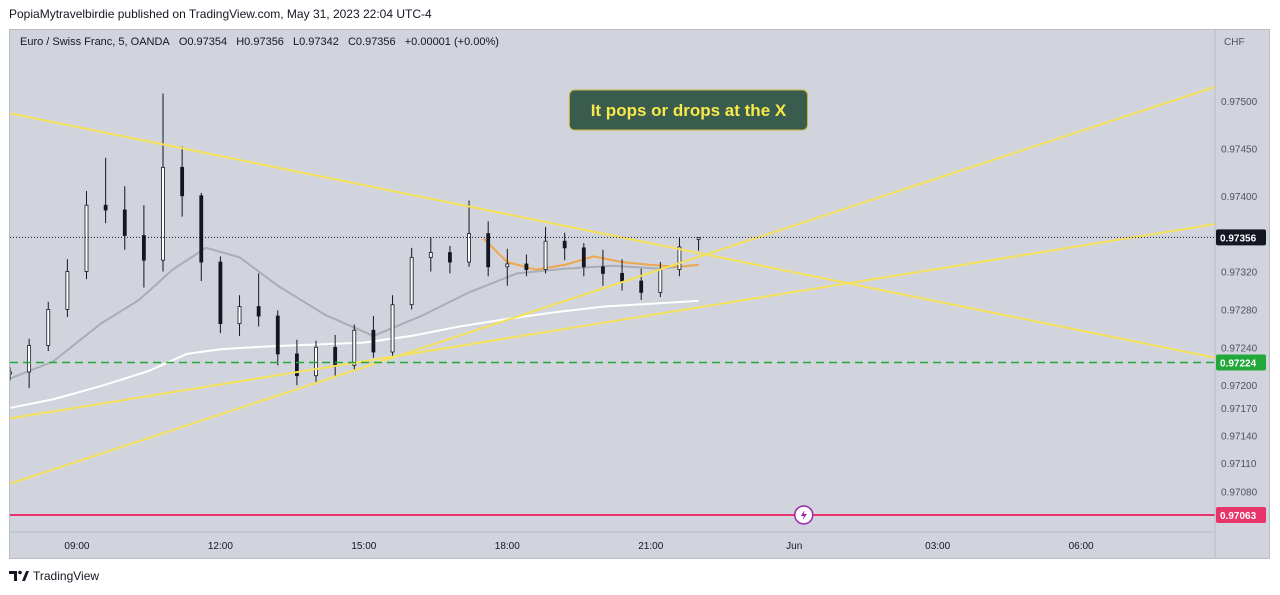 Image resolution: width=1280 pixels, height=595 pixels. I want to click on price-level-label-0: 0.97224, so click(1238, 363).